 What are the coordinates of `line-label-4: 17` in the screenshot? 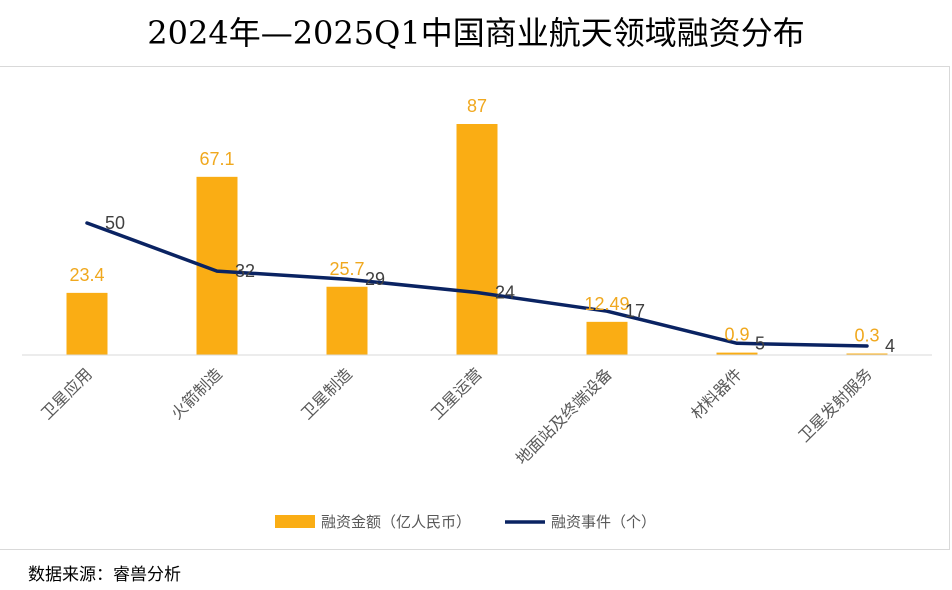 It's located at (635, 311).